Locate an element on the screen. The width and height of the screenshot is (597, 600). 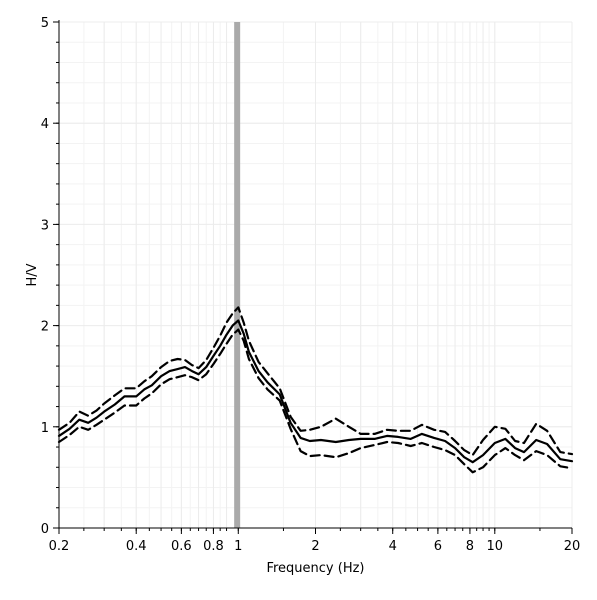
y-tick-label: 4 is located at coordinates (45, 124).